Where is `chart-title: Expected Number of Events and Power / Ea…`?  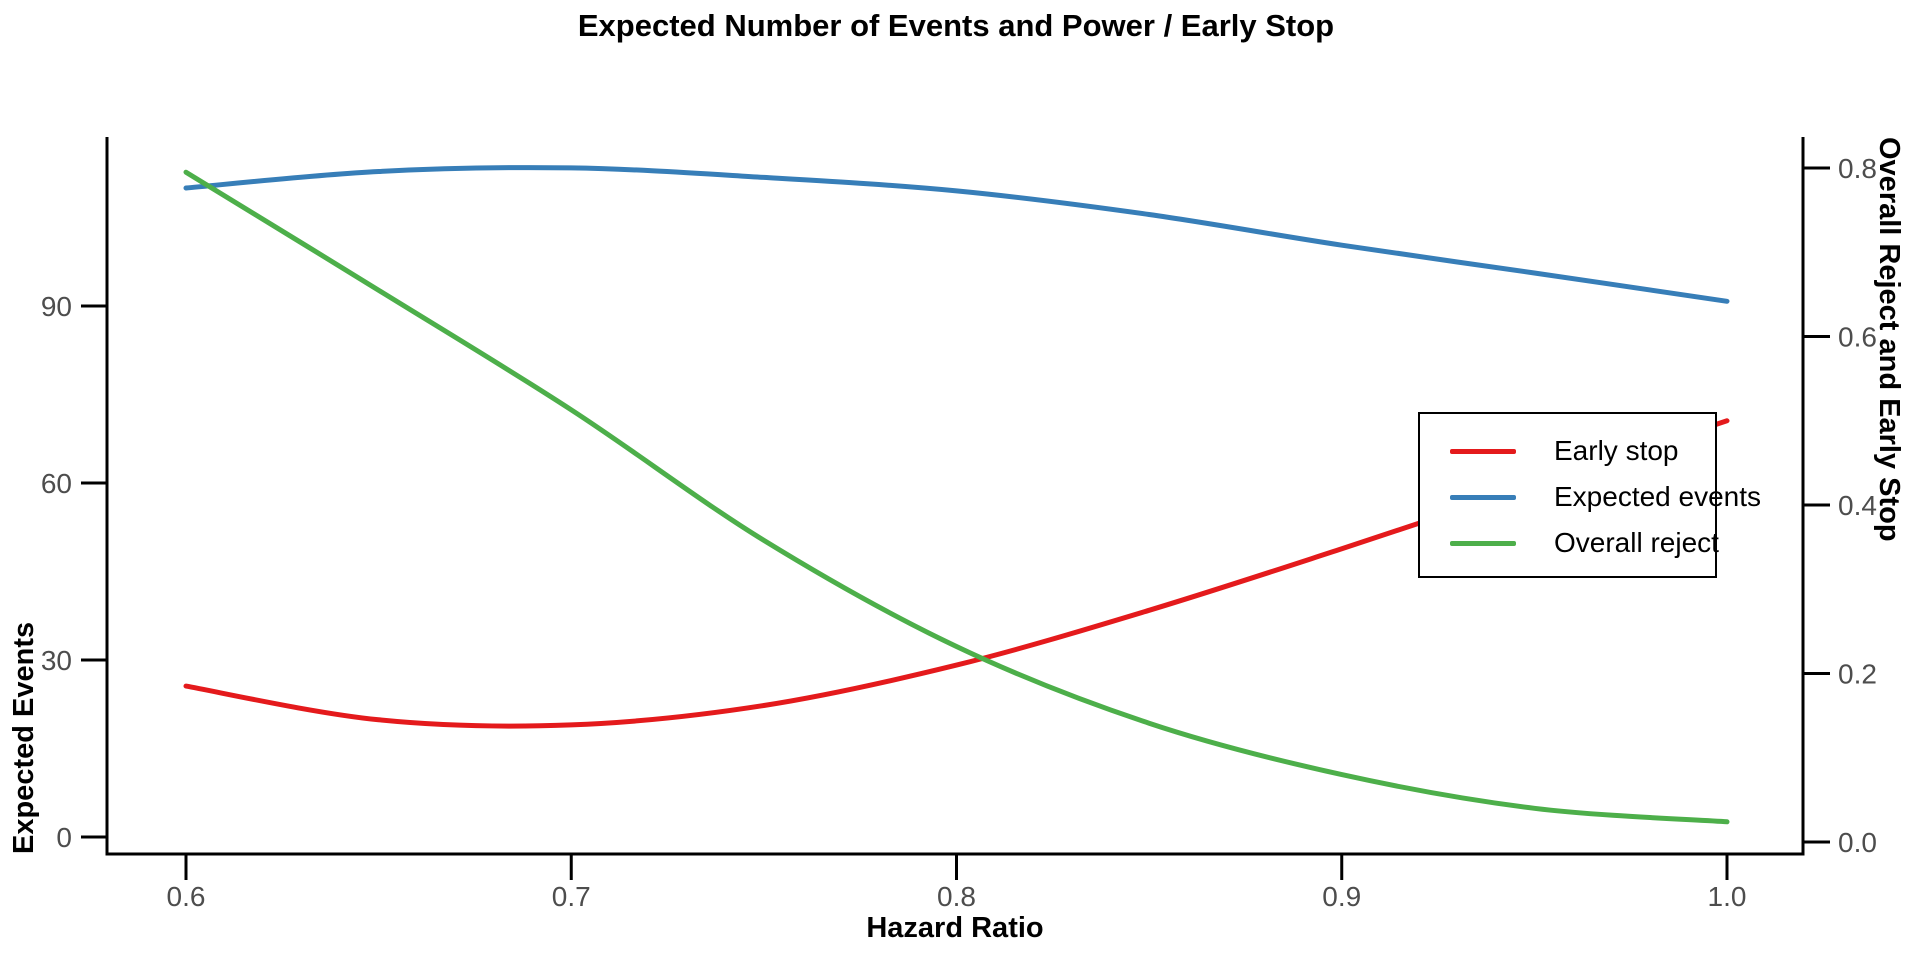 chart-title: Expected Number of Events and Power / Ea… is located at coordinates (956, 25).